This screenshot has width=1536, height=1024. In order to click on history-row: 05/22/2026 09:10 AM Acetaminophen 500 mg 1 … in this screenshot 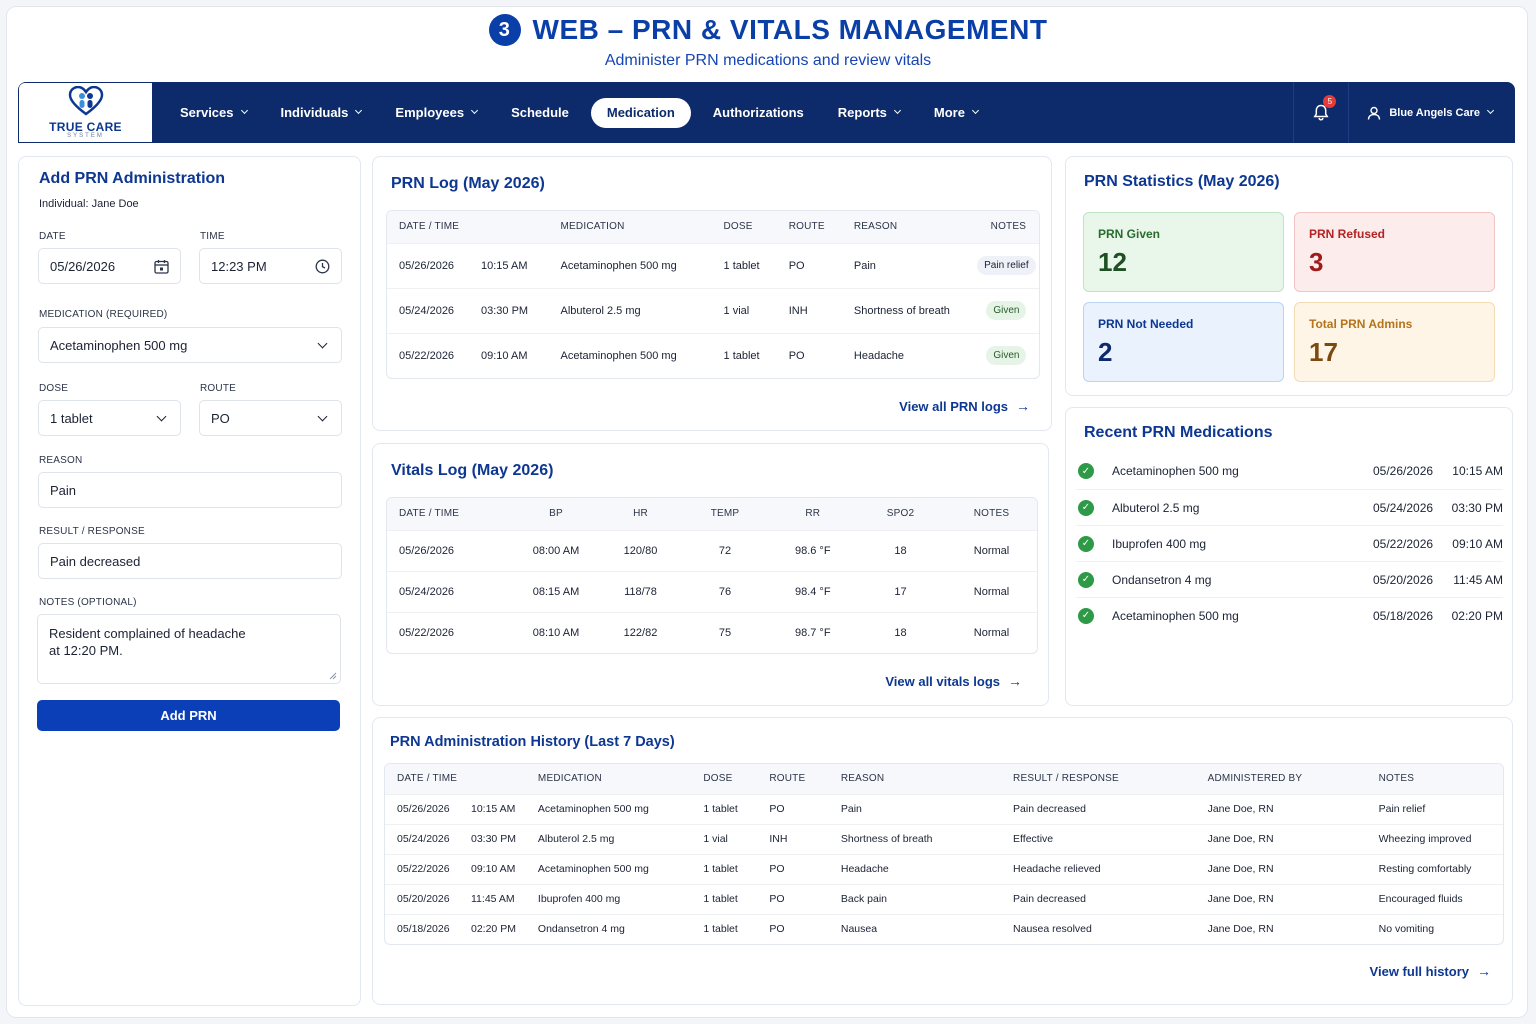, I will do `click(944, 868)`.